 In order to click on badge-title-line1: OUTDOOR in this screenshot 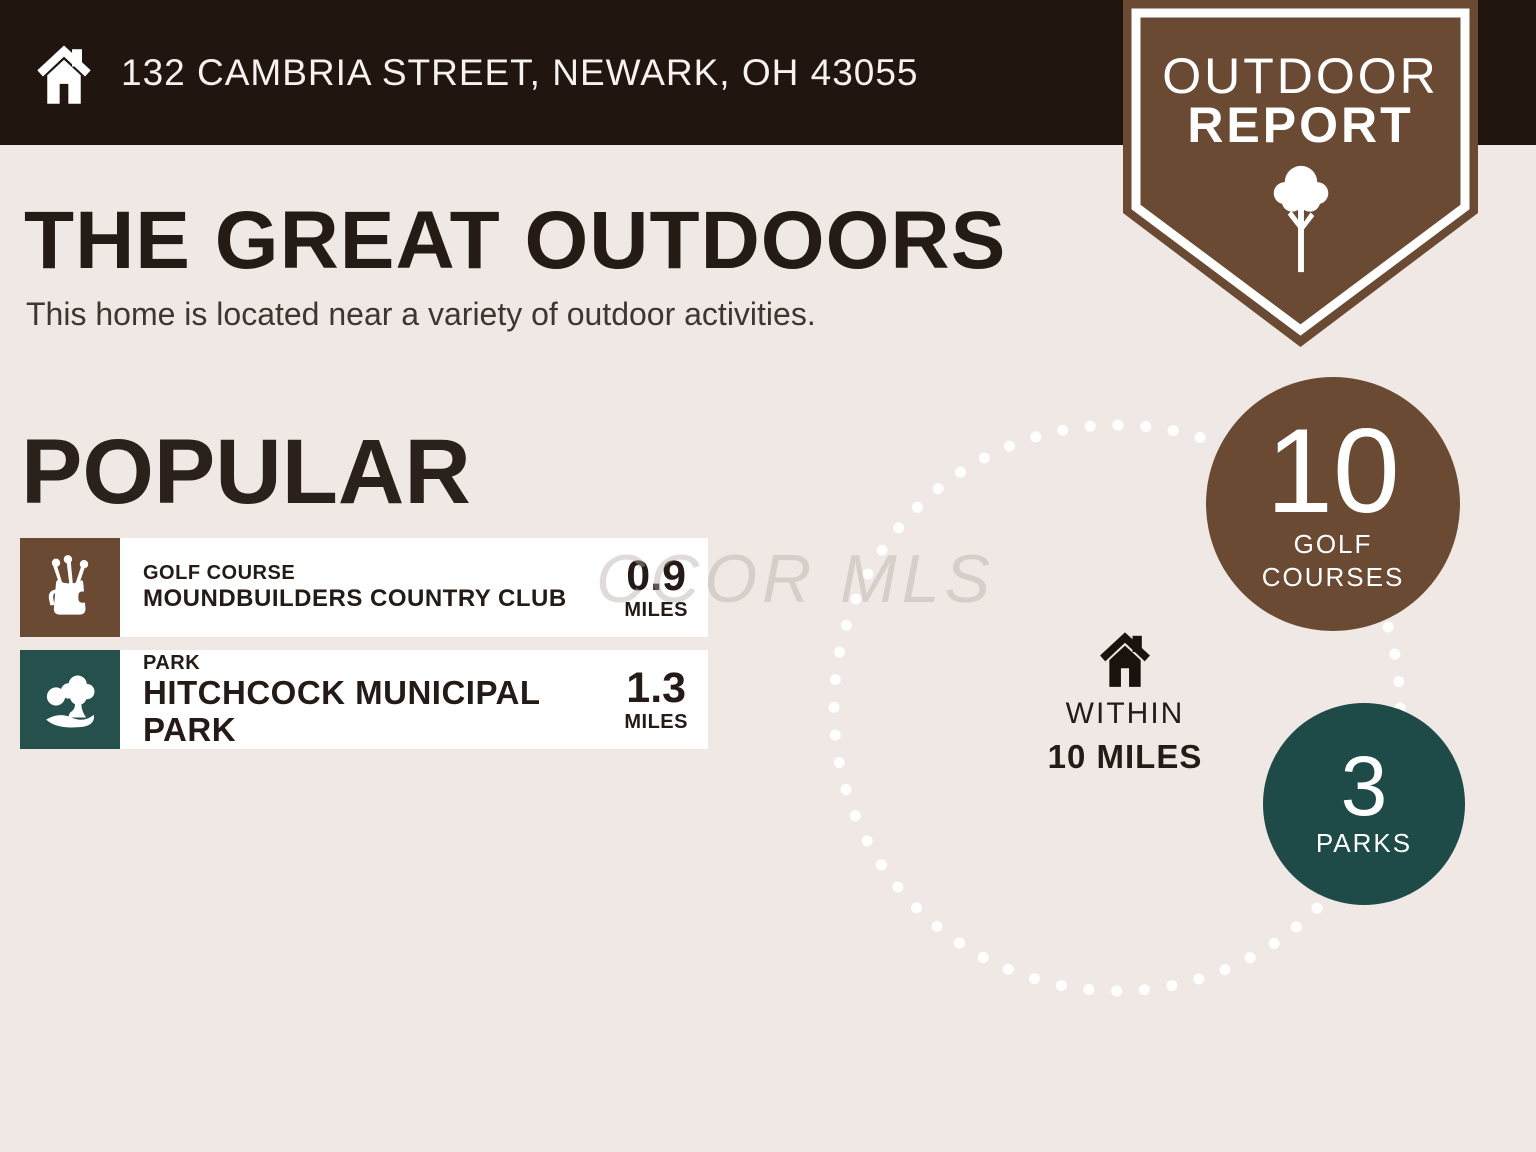, I will do `click(1300, 76)`.